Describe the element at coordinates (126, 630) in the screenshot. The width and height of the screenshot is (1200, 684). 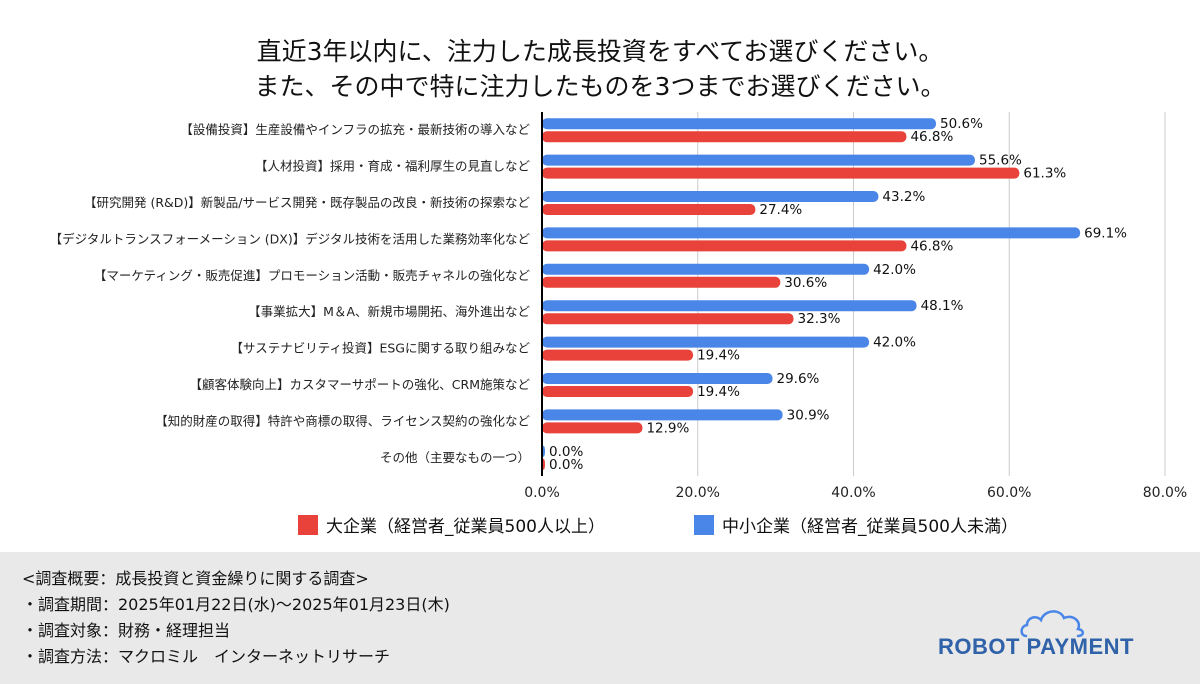
I see `survey-target: ・調査対象：財務・経理担当` at that location.